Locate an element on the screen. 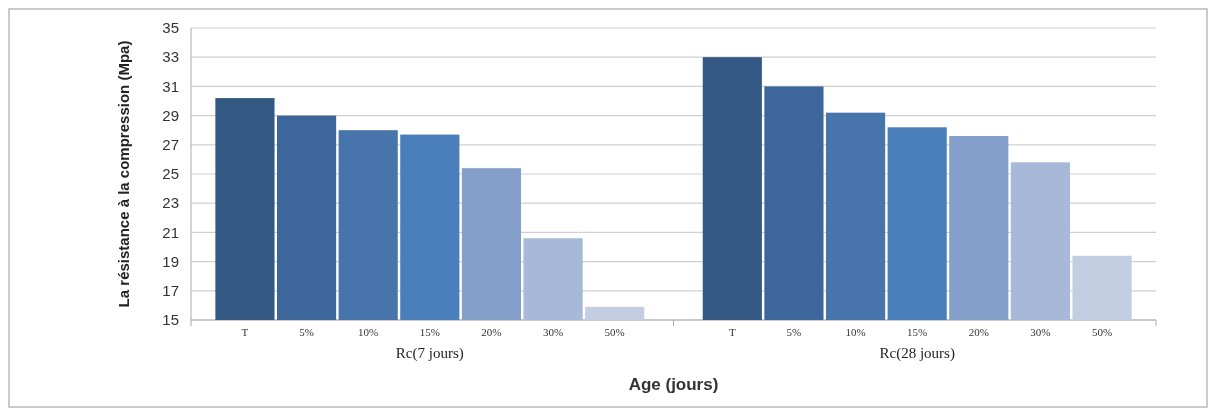 Image resolution: width=1218 pixels, height=417 pixels. y-tick-label: 27 is located at coordinates (170, 145).